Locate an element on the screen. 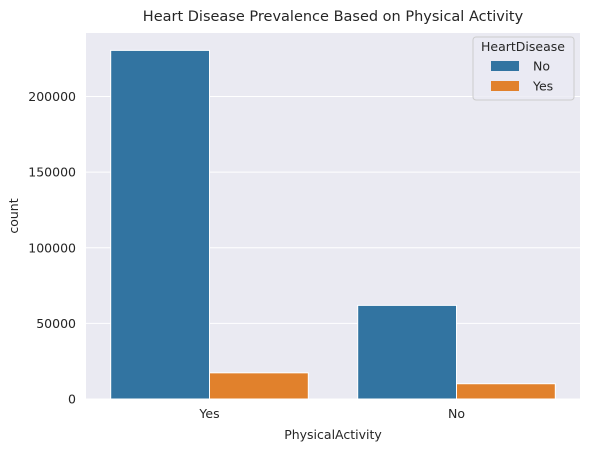 This screenshot has height=453, width=589. y-tick-label: 50000 is located at coordinates (56, 323).